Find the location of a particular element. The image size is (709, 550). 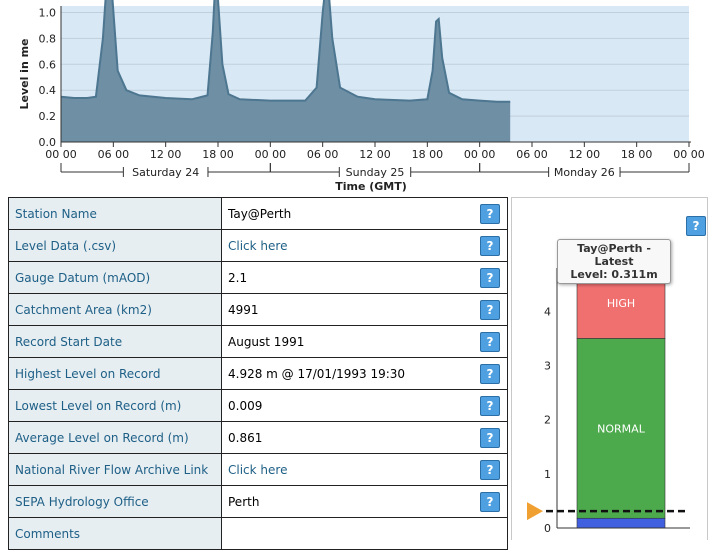

row-value: Perth is located at coordinates (244, 501).